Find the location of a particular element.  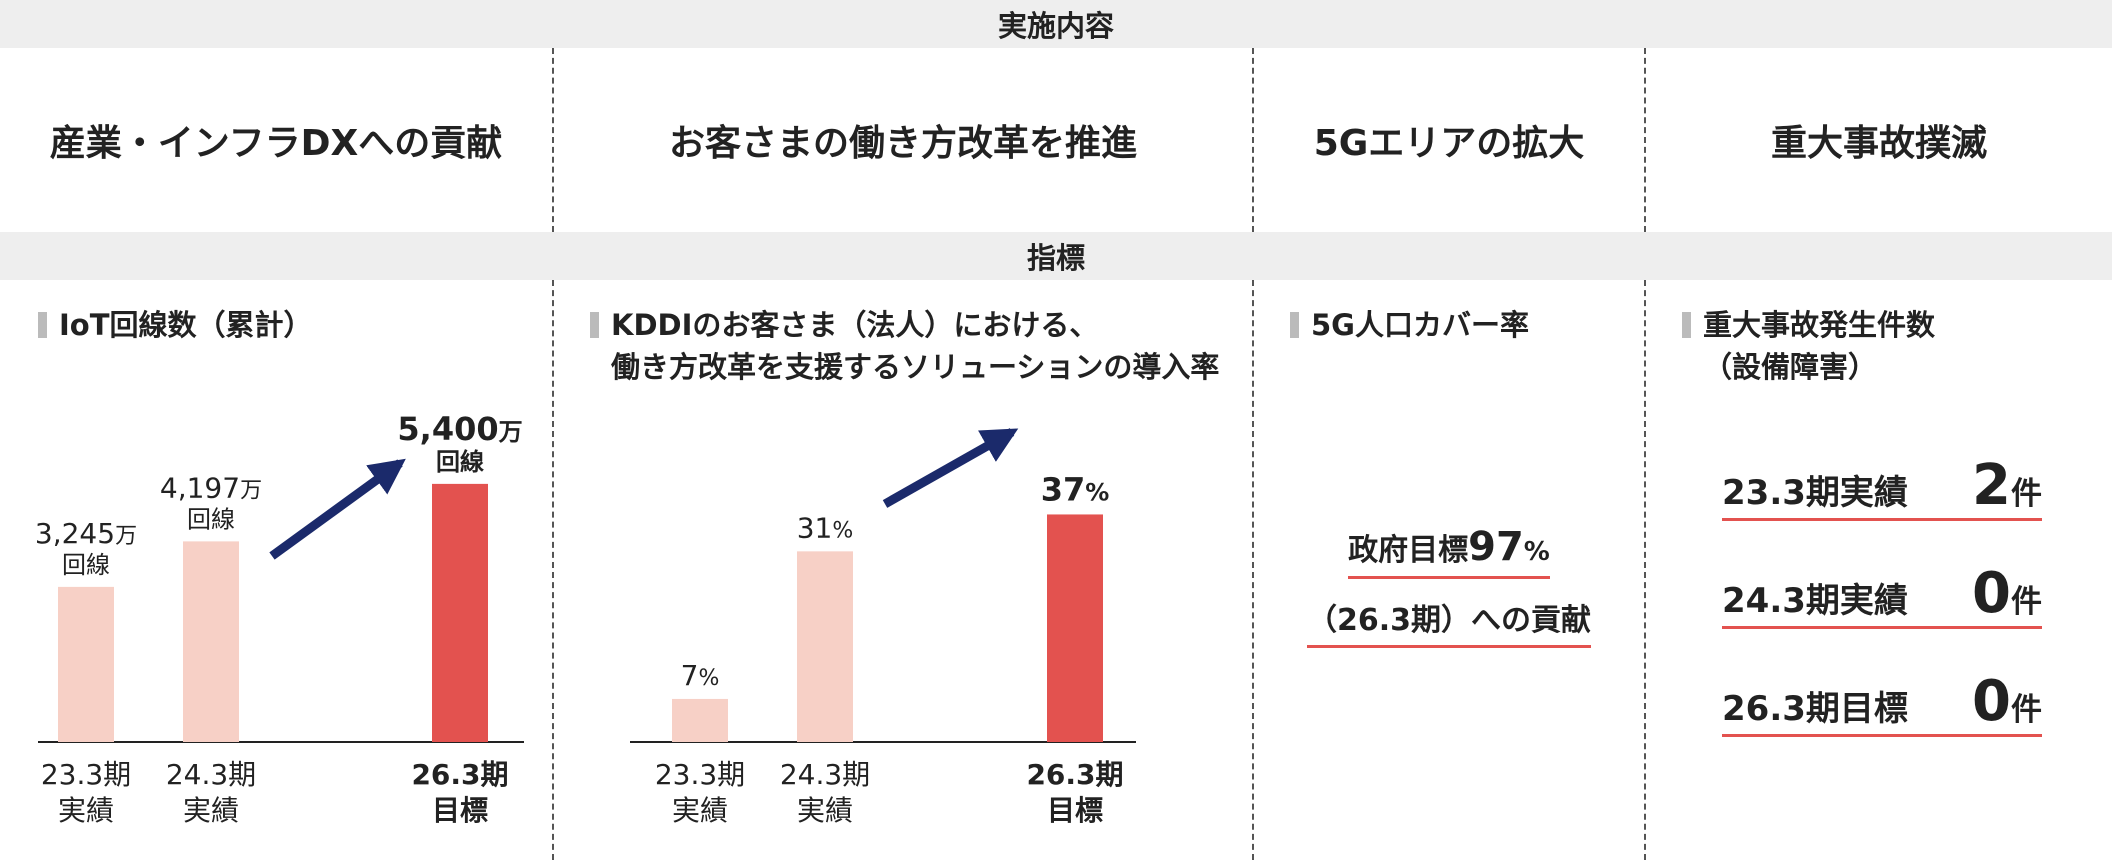

task-5g-area-label: 5Gエリアの拡大 is located at coordinates (1449, 143).